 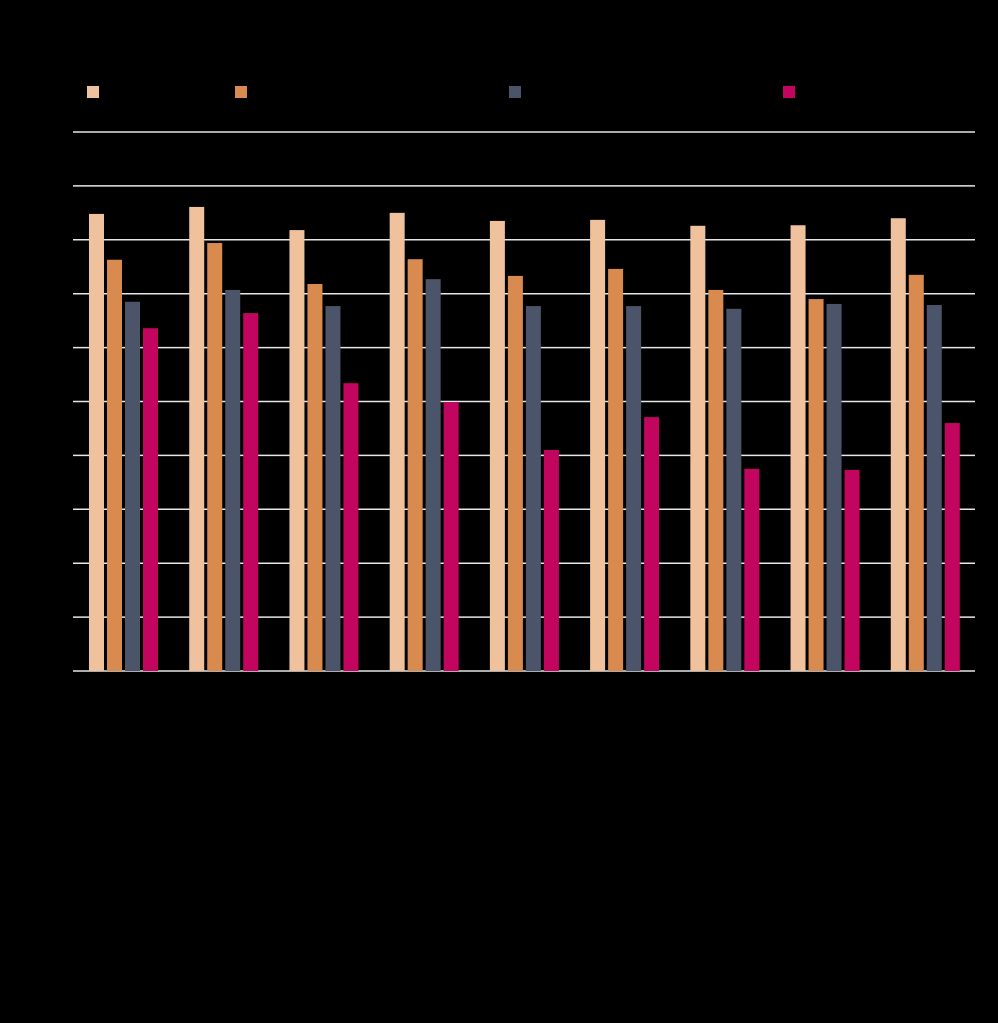 I want to click on y-tick-label: 70, so click(x=58, y=292).